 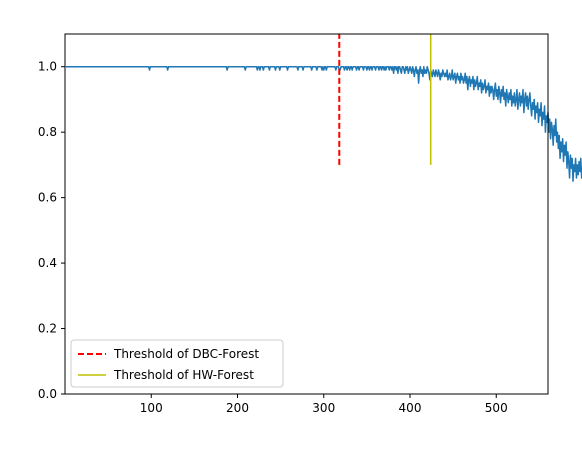 I want to click on y-tick-label: 0.0, so click(x=47, y=394).